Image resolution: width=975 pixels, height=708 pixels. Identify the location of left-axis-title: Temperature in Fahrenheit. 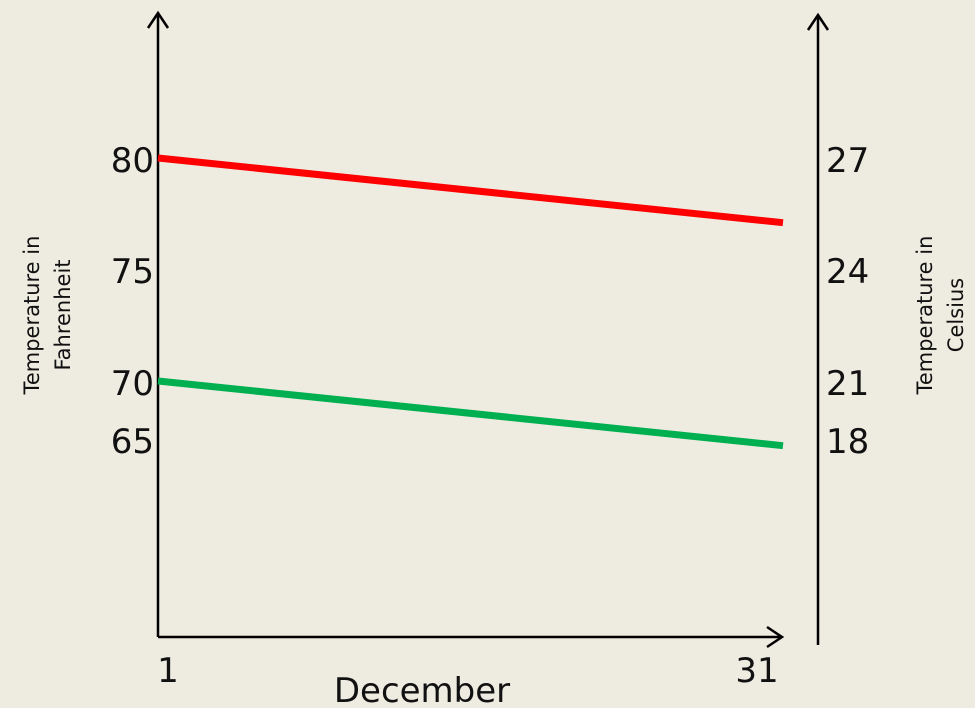
(47, 316).